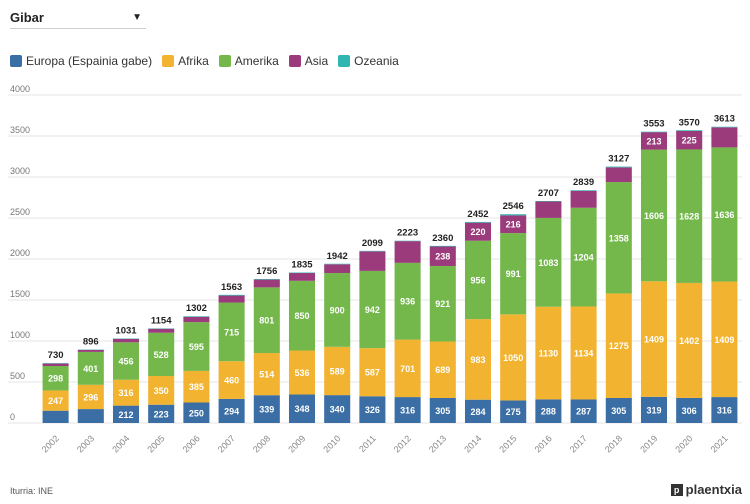  I want to click on x-tick-label: 2015, so click(507, 443).